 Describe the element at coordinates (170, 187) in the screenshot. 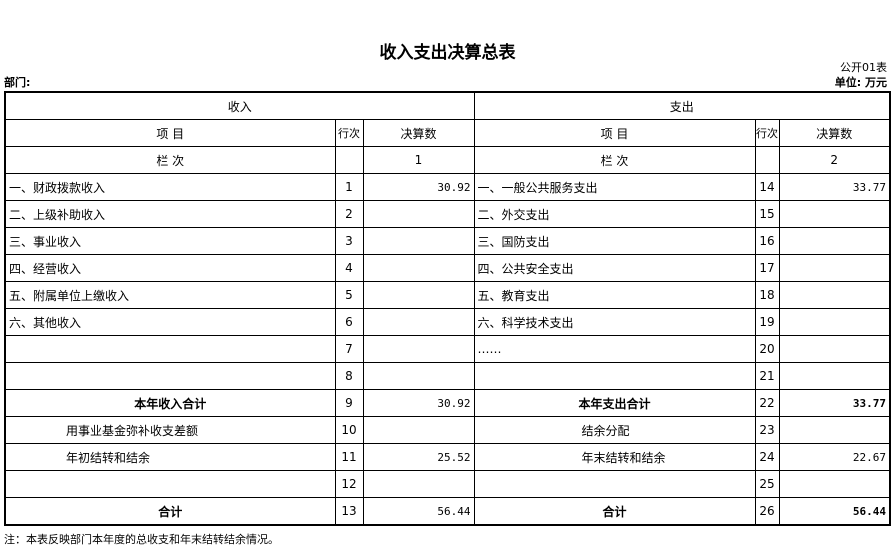

I see `income-item: 一、财政拨款收入` at that location.